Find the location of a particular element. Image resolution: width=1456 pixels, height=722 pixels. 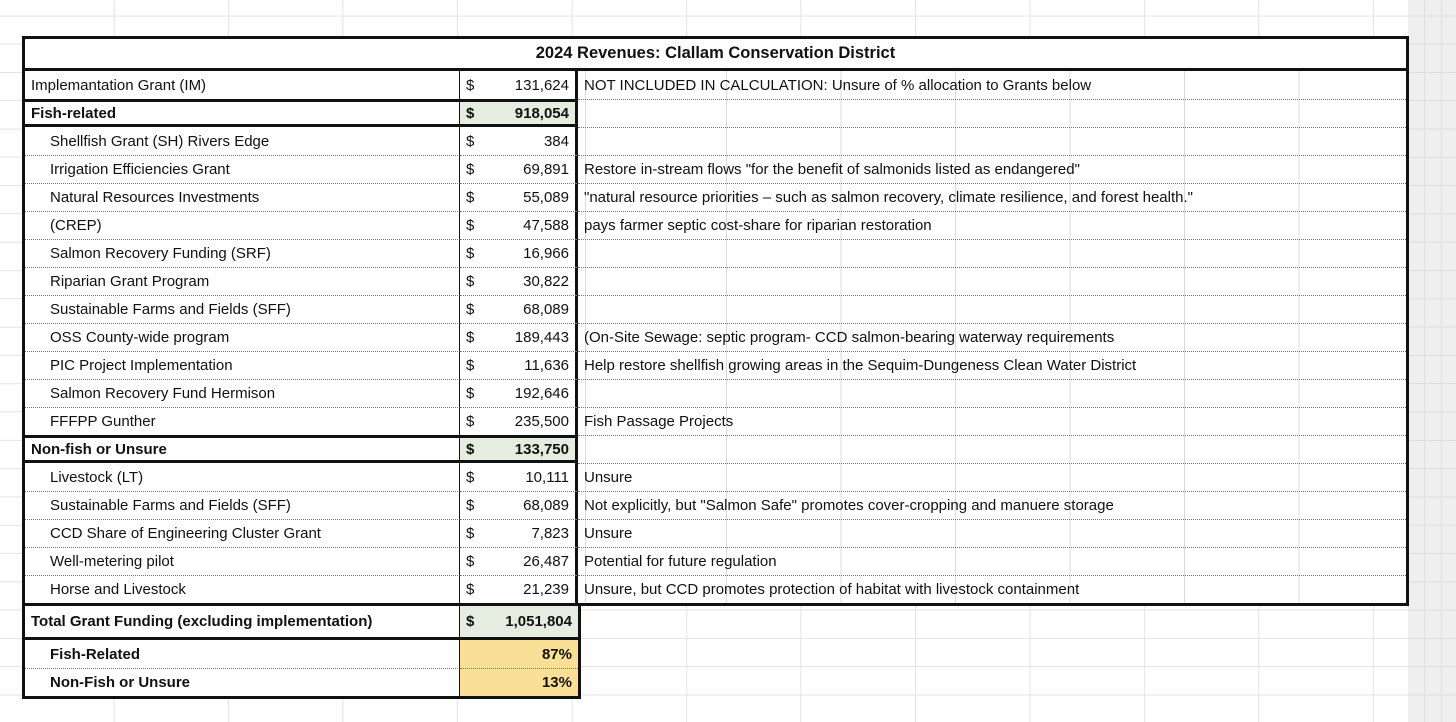

amount-cell: $47,588 is located at coordinates (519, 225).